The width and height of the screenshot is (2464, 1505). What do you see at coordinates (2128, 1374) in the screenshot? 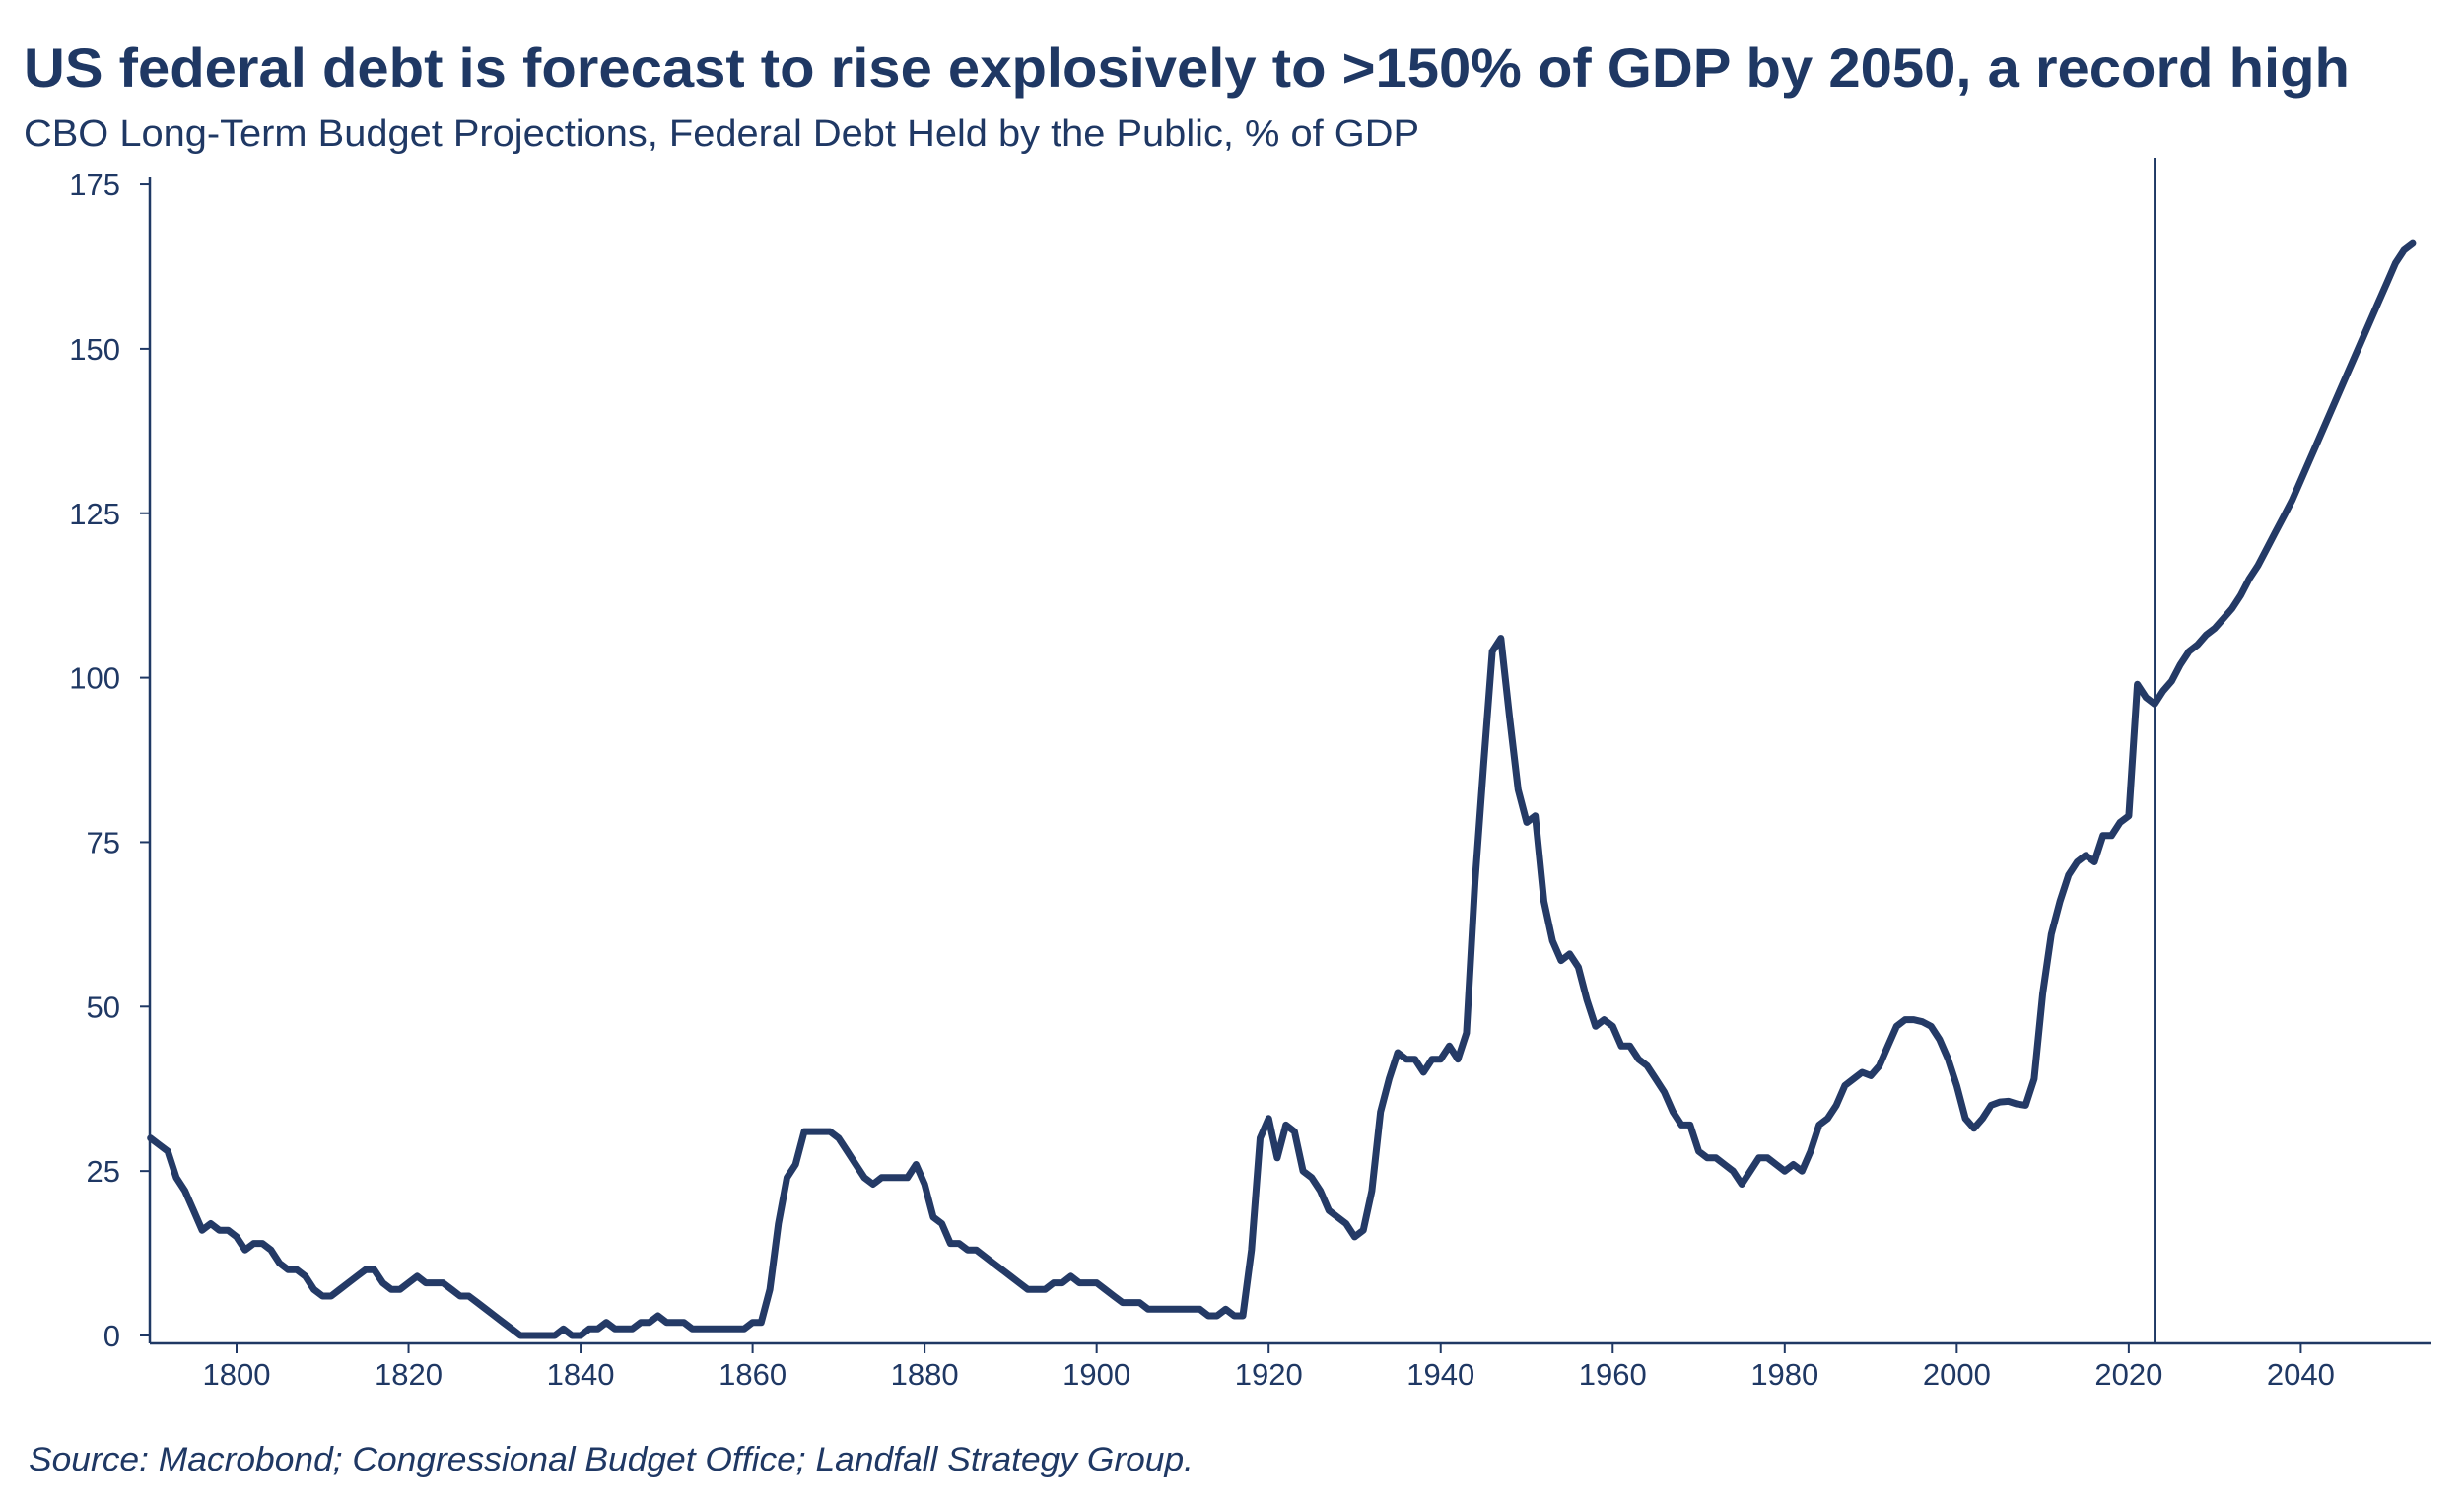
I see `x-tick-label: 2020` at bounding box center [2128, 1374].